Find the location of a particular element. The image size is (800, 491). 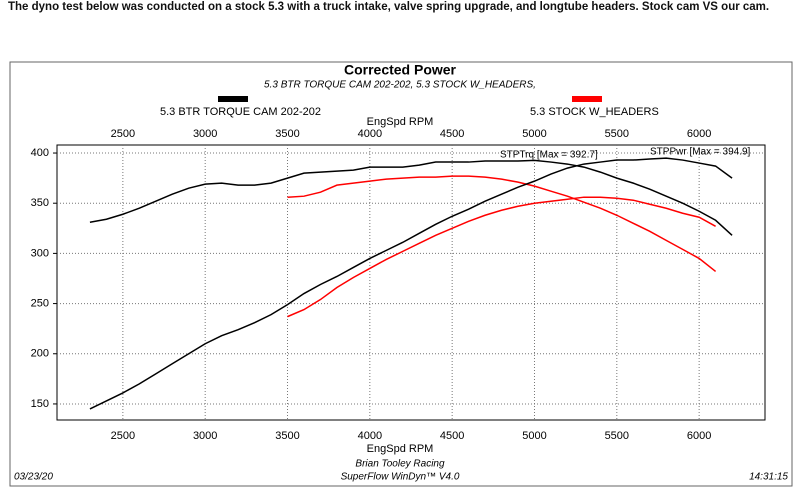

x-tick-label-top: 4000 is located at coordinates (370, 134).